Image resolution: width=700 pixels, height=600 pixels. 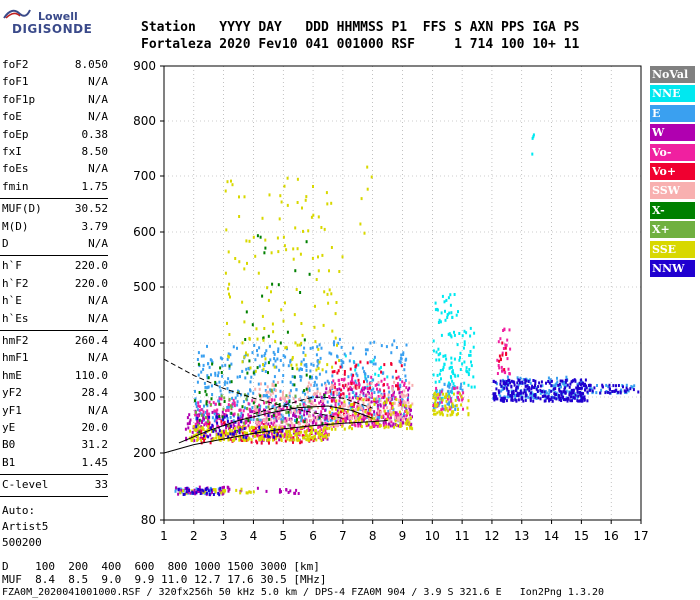 I want to click on y-tick-label: 200, so click(x=144, y=453).